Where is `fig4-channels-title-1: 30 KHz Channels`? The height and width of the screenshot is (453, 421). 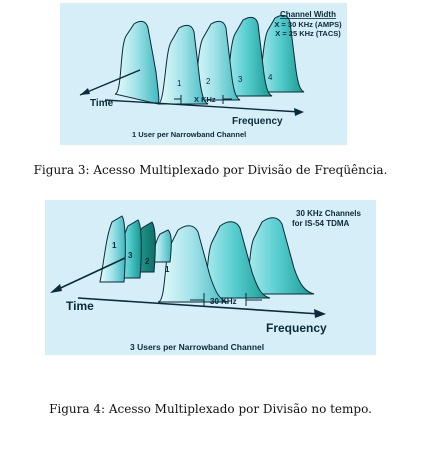
fig4-channels-title-1: 30 KHz Channels is located at coordinates (328, 213).